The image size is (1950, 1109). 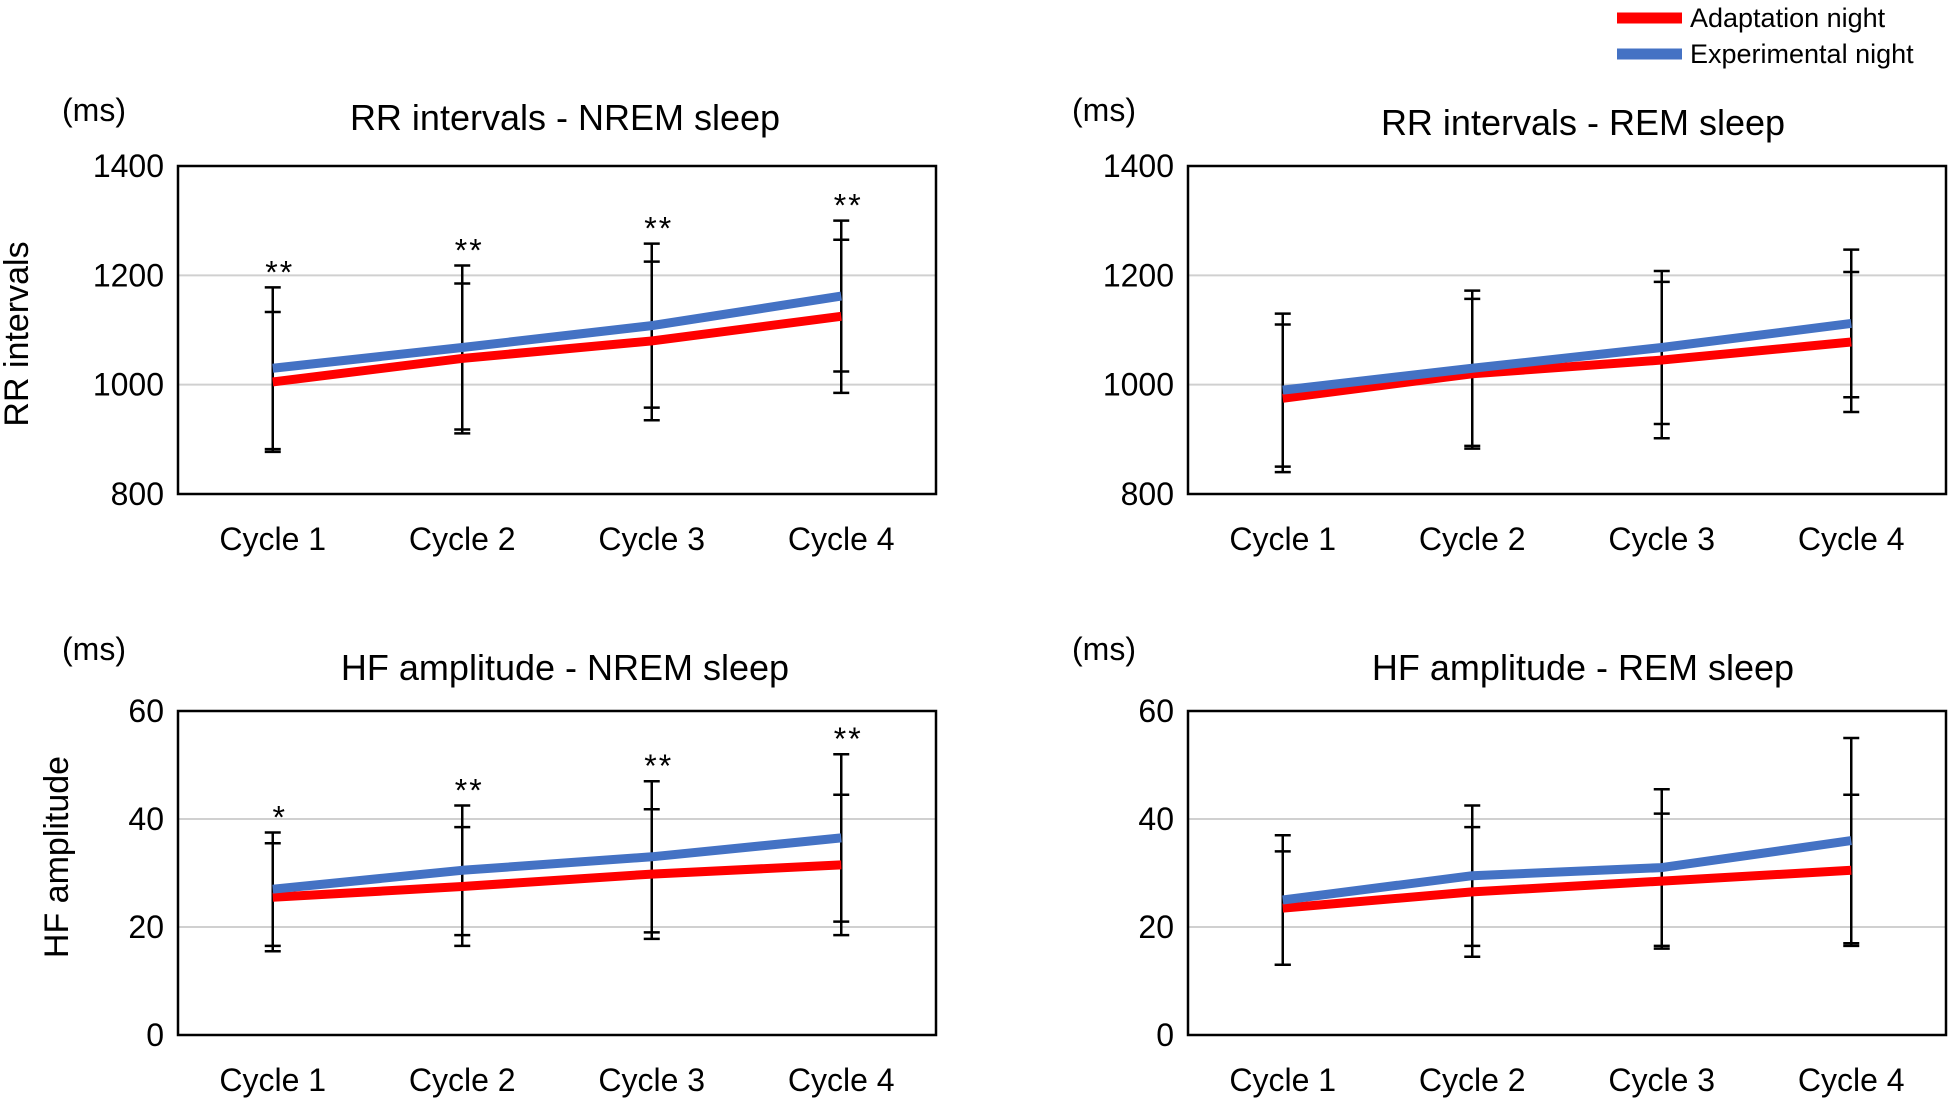 What do you see at coordinates (565, 667) in the screenshot?
I see `panel-title: HF amplitude - NREM sleep` at bounding box center [565, 667].